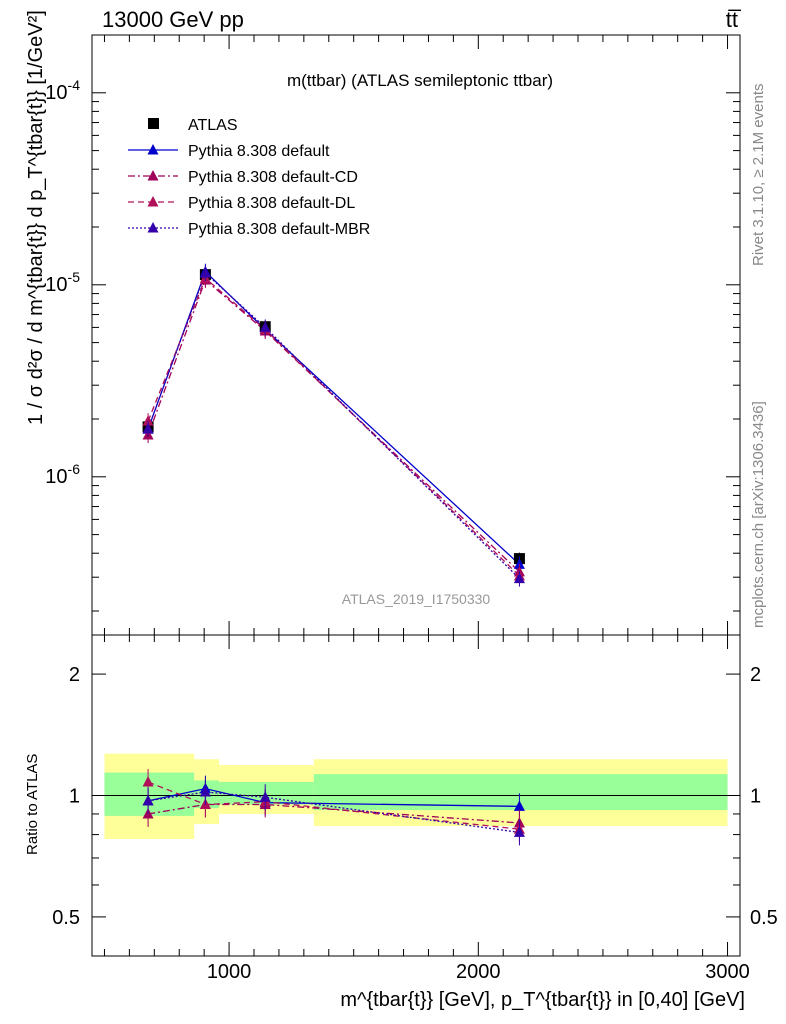 The image size is (786, 1024). I want to click on ratio-y-tick-label: 1, so click(74, 797).